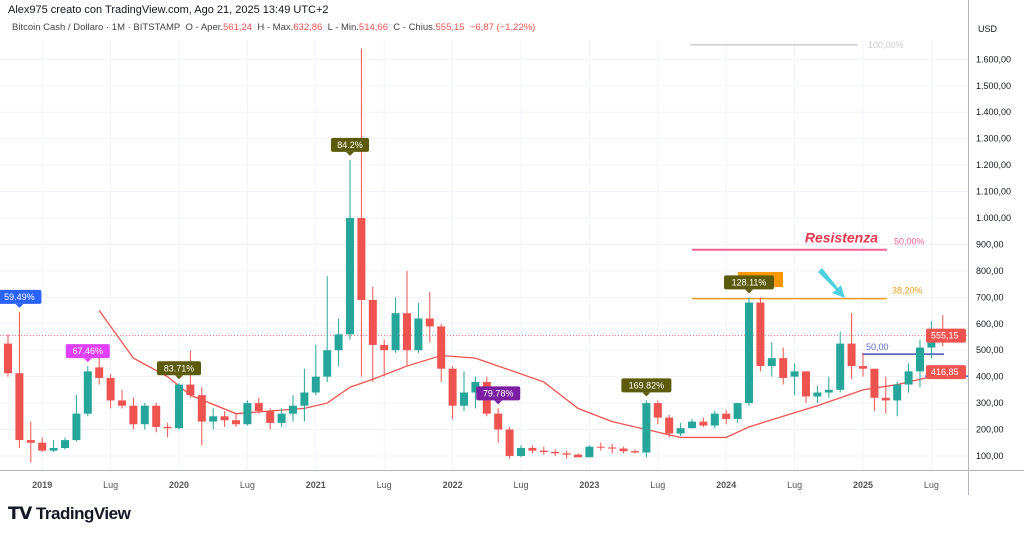 Image resolution: width=1024 pixels, height=534 pixels. Describe the element at coordinates (589, 485) in the screenshot. I see `x-tick-label: 2023` at that location.